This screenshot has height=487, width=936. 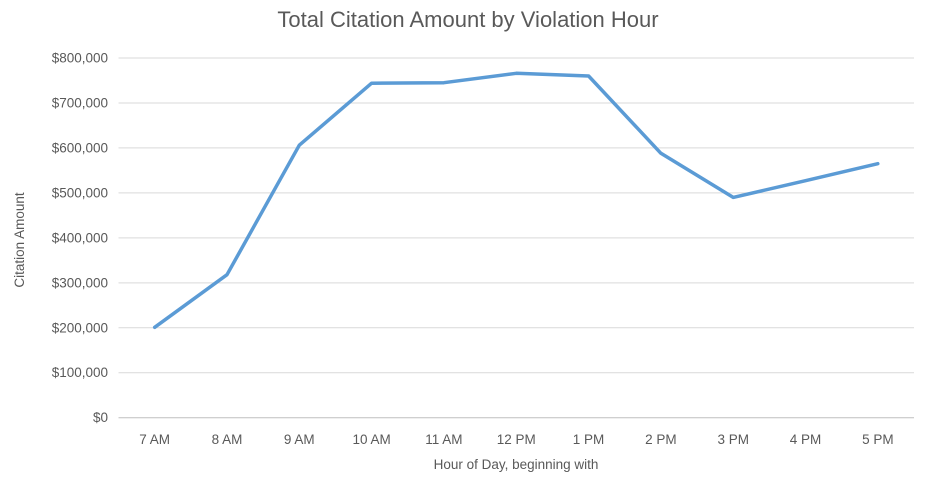 What do you see at coordinates (80, 58) in the screenshot?
I see `y-tick-label: $800,000` at bounding box center [80, 58].